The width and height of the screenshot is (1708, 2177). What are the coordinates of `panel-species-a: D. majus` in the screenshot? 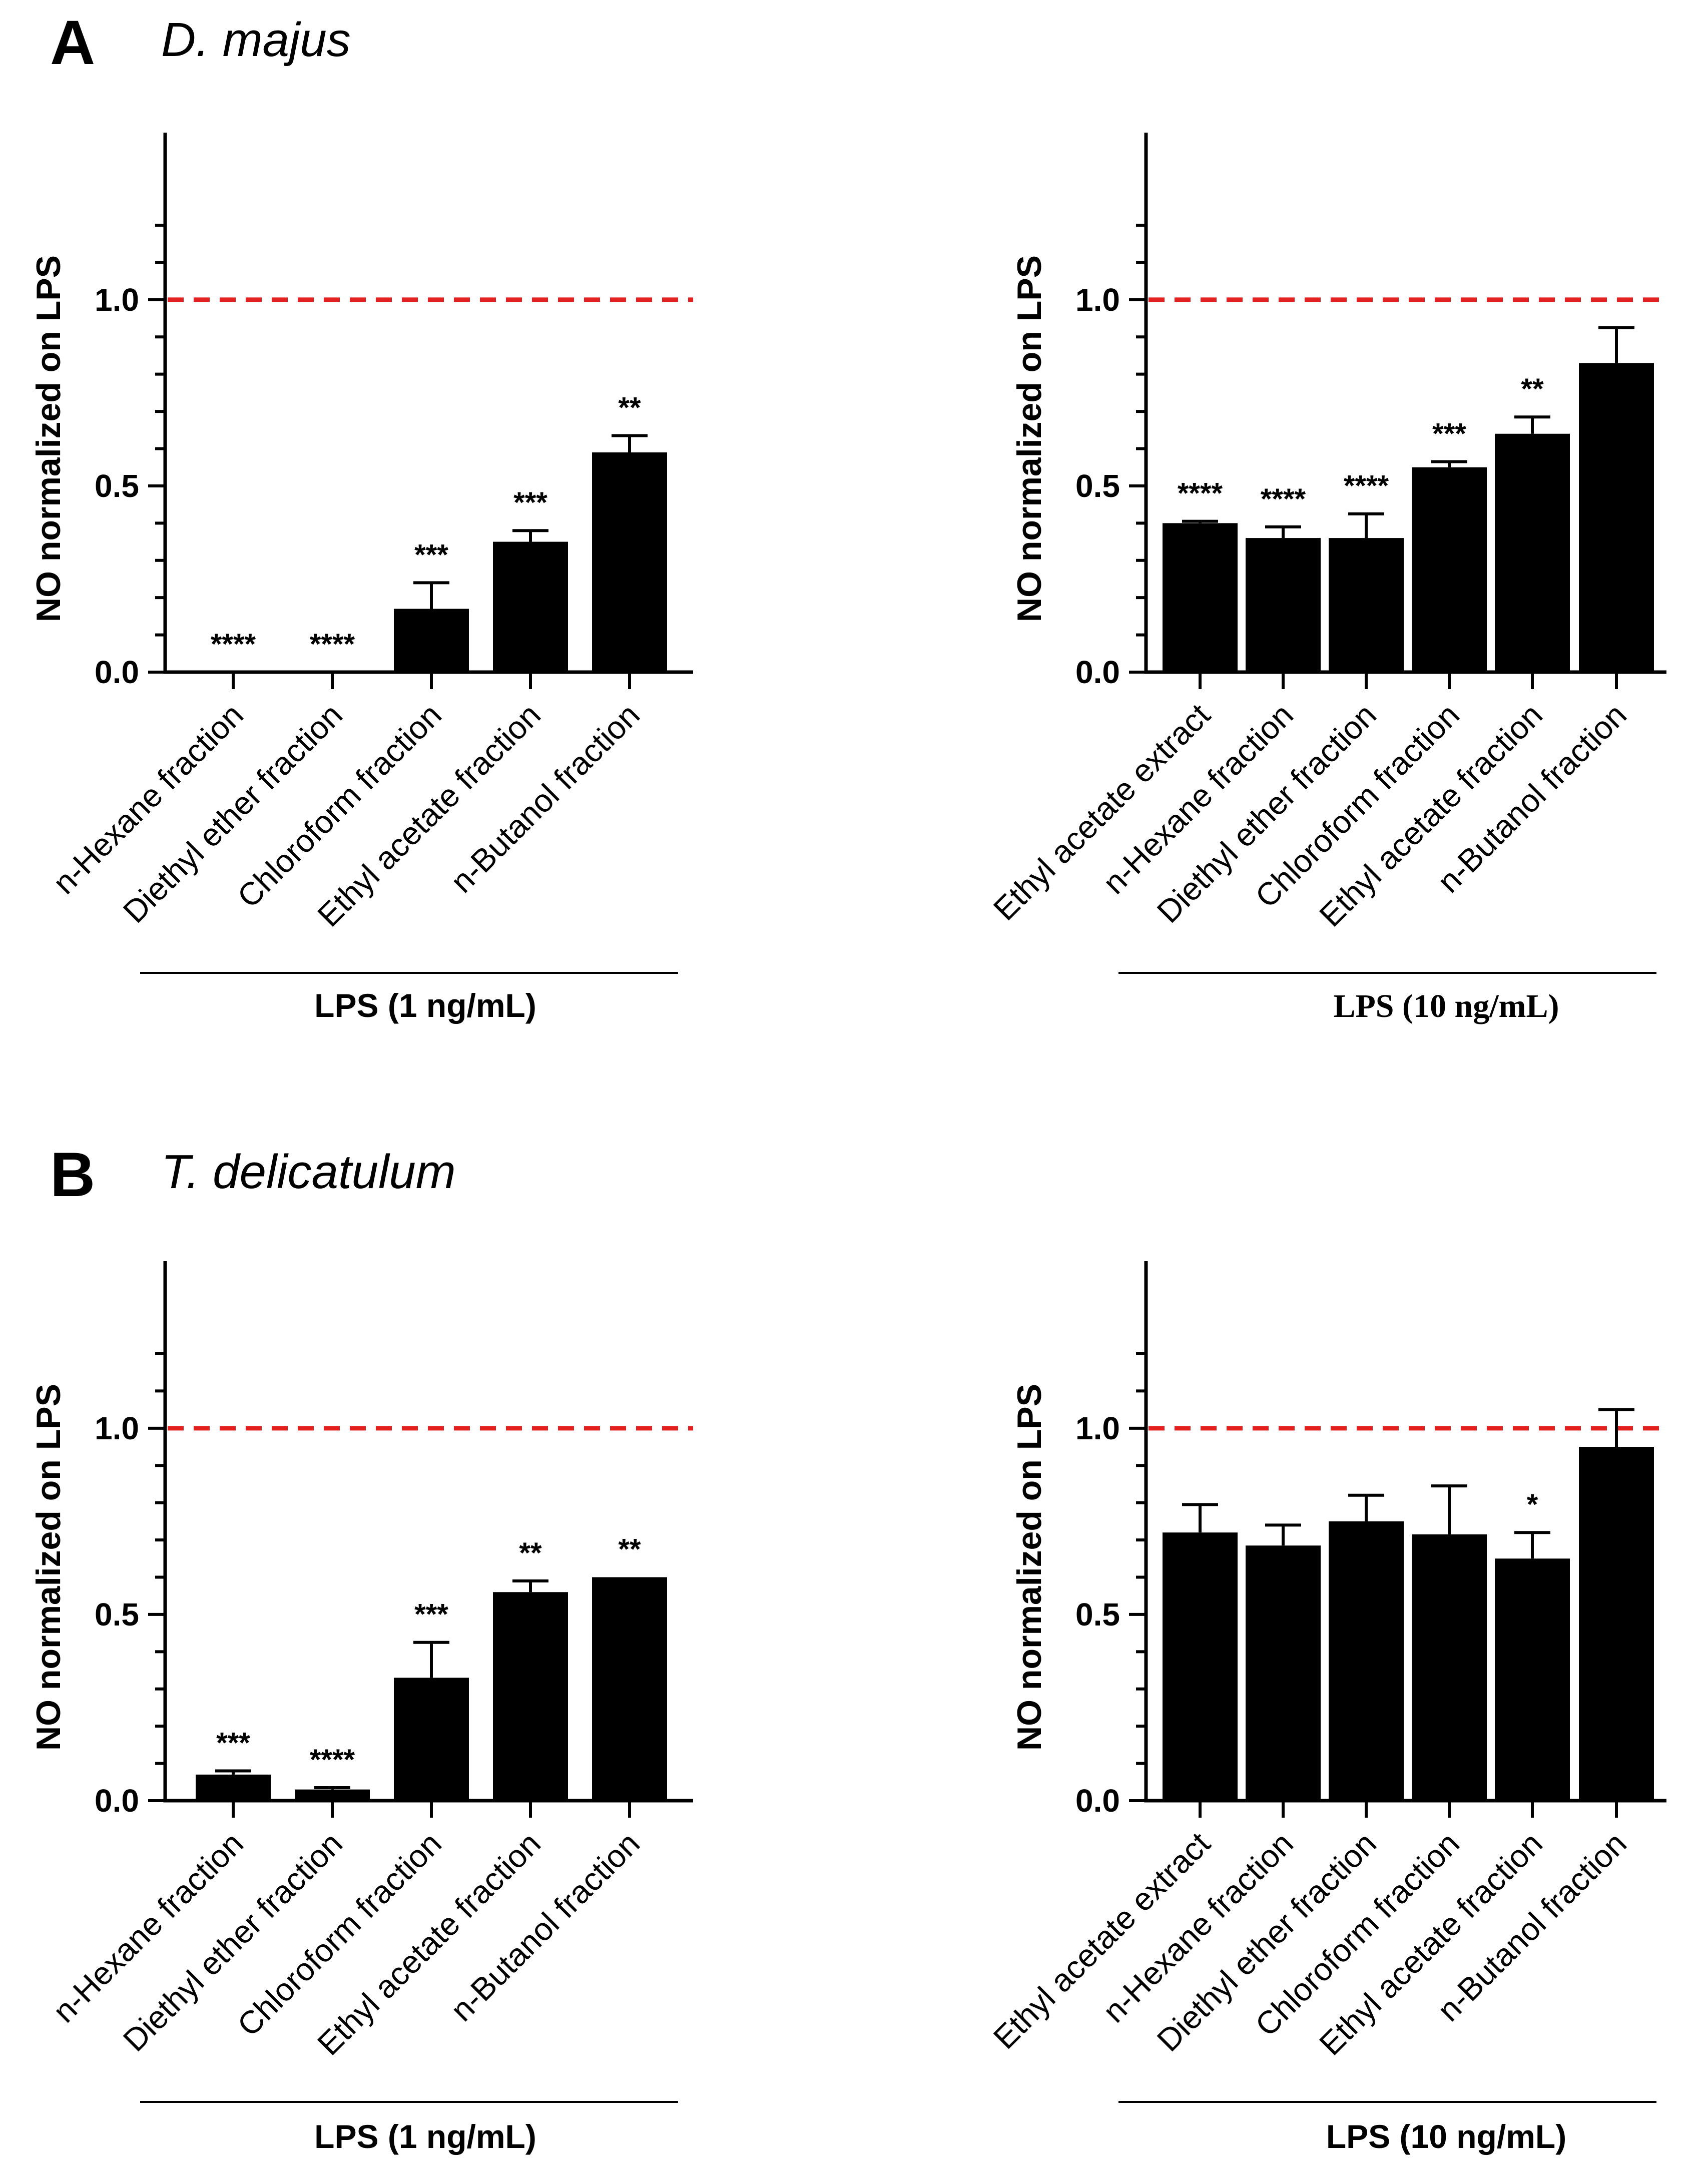 It's located at (256, 40).